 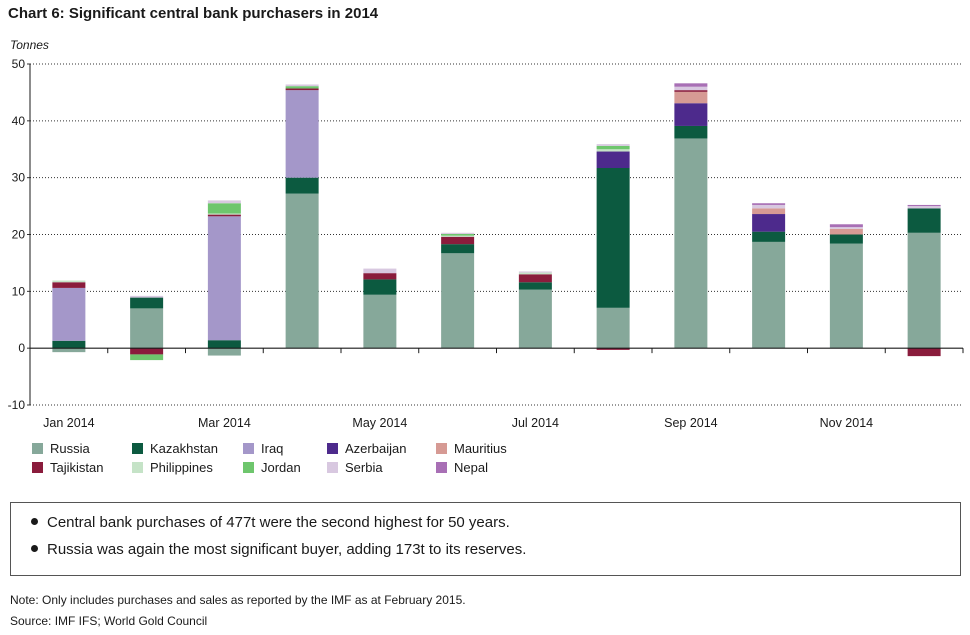 What do you see at coordinates (379, 423) in the screenshot?
I see `x-tick-label: May 2014` at bounding box center [379, 423].